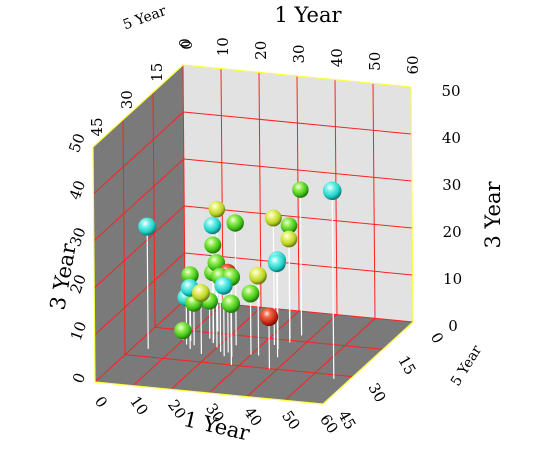 This screenshot has height=455, width=550. What do you see at coordinates (375, 61) in the screenshot?
I see `top-x-tick-label: 50` at bounding box center [375, 61].